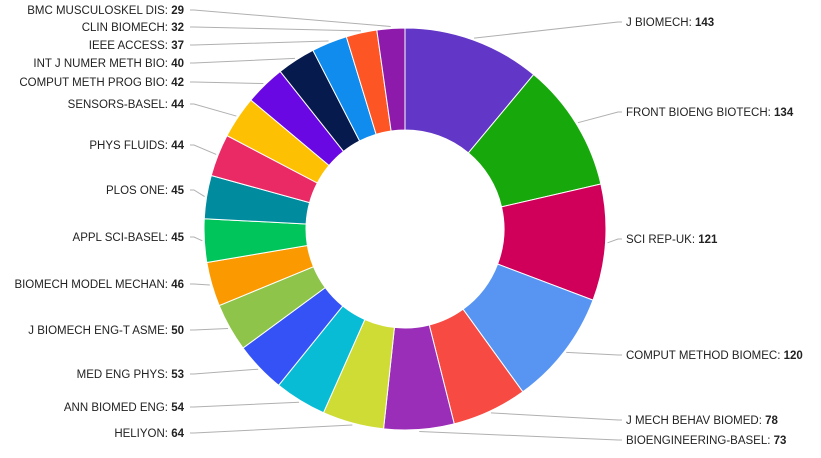 Image resolution: width=821 pixels, height=458 pixels. Describe the element at coordinates (122, 238) in the screenshot. I see `label-name: APPL SCI-BASEL:` at that location.